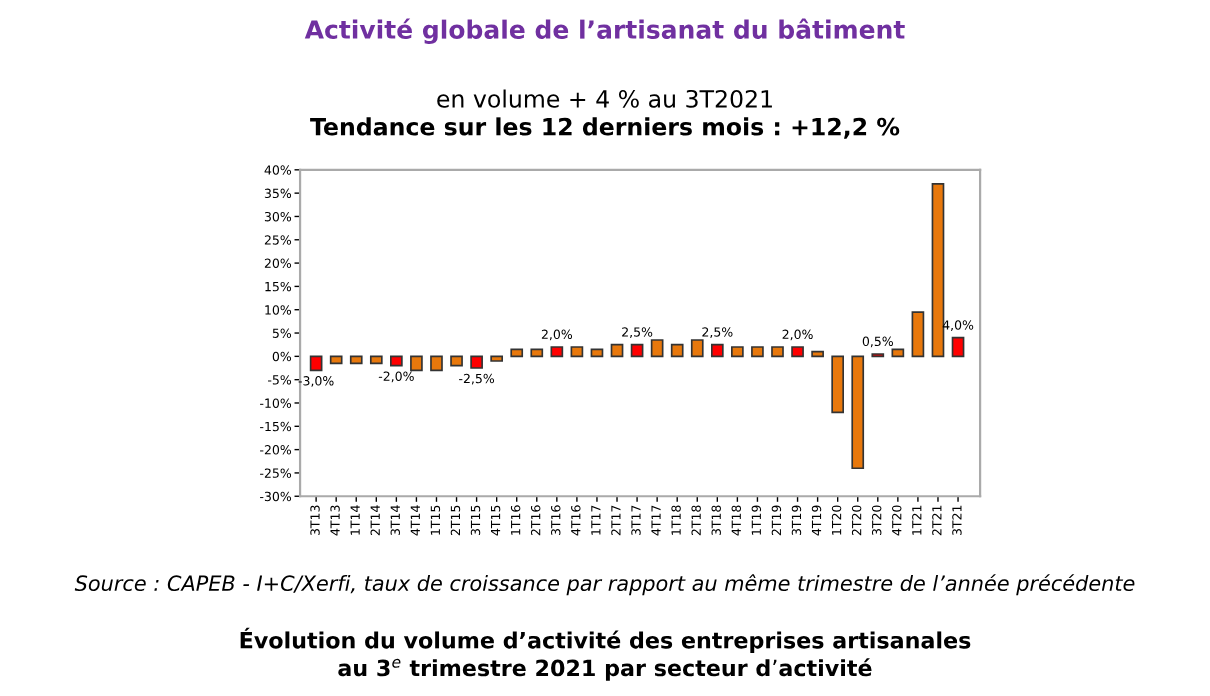  I want to click on text: Évolution du volume d’activité des entreprises artisanales au 3$^{e}$ trimestre 2021 par secteur d’activité, so click(605, 654).